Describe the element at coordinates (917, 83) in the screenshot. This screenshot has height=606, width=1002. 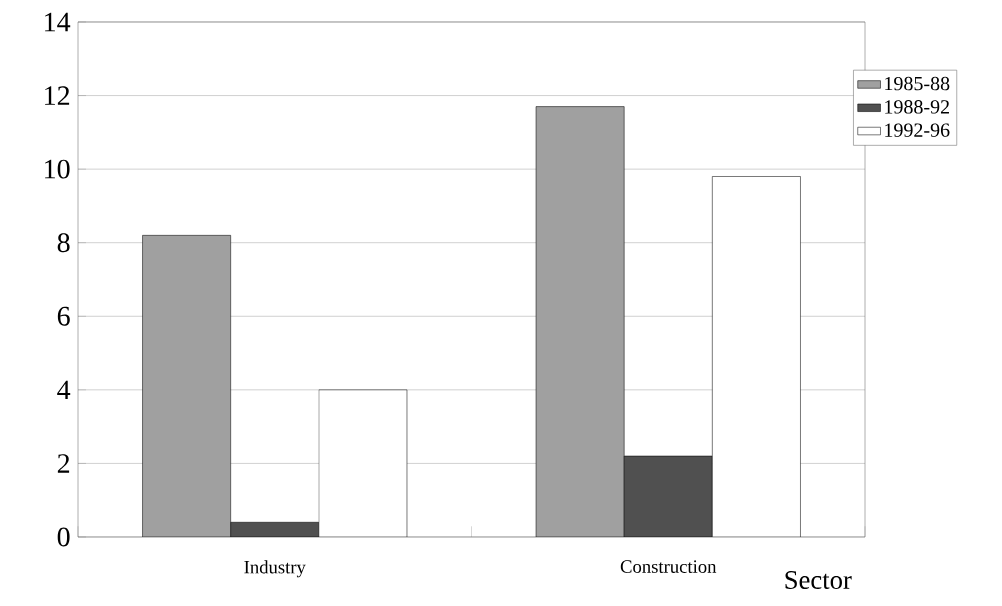
I see `legend-label: 1985-88` at that location.